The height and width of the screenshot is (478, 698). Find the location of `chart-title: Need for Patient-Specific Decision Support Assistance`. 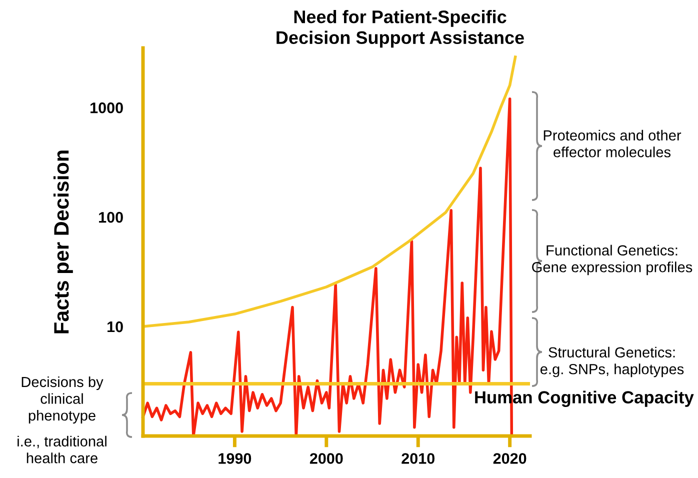

chart-title: Need for Patient-Specific Decision Support Assistance is located at coordinates (400, 29).